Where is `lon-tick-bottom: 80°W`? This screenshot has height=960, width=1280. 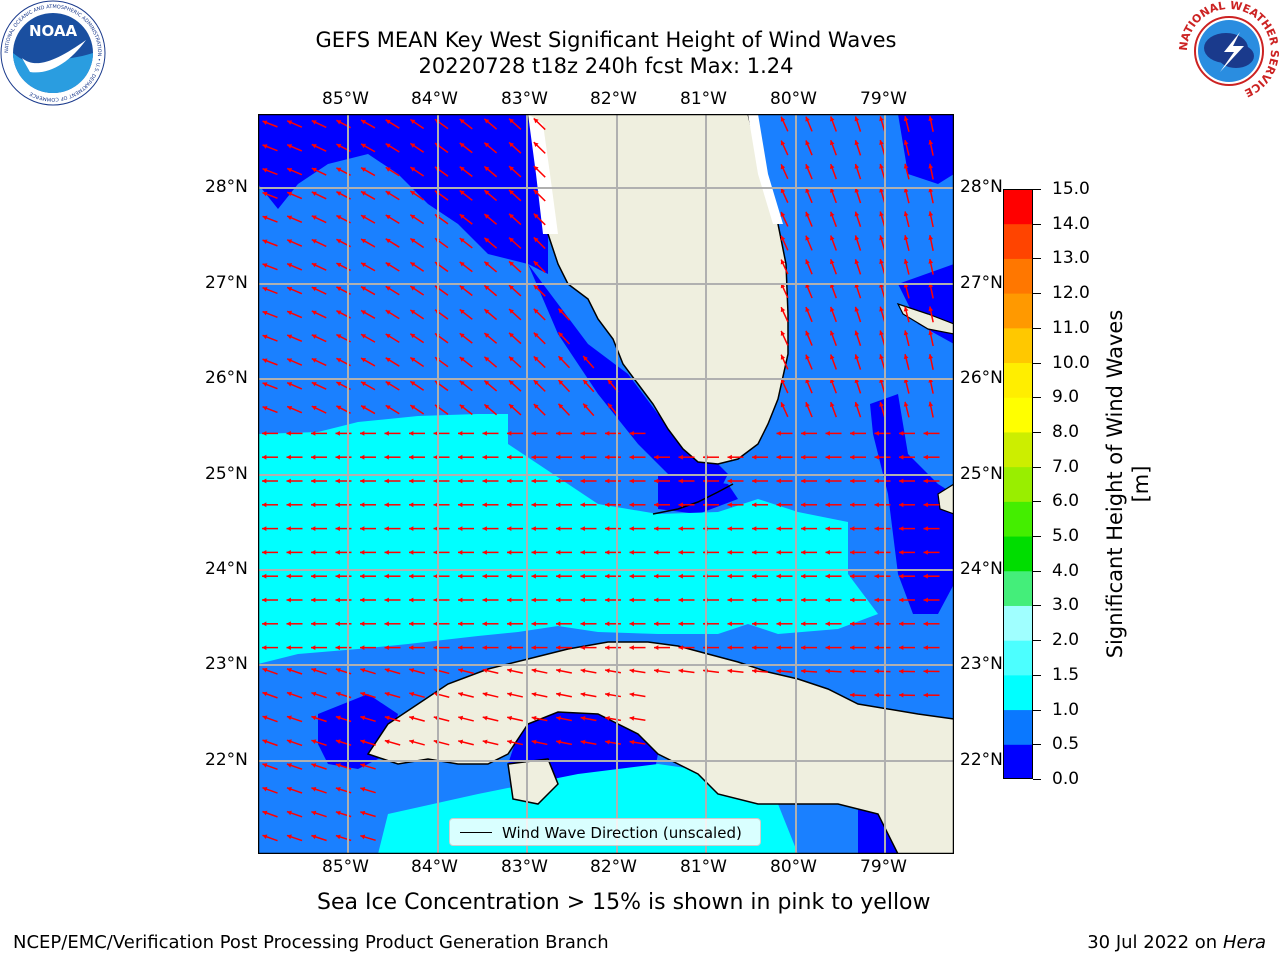
lon-tick-bottom: 80°W is located at coordinates (793, 867).